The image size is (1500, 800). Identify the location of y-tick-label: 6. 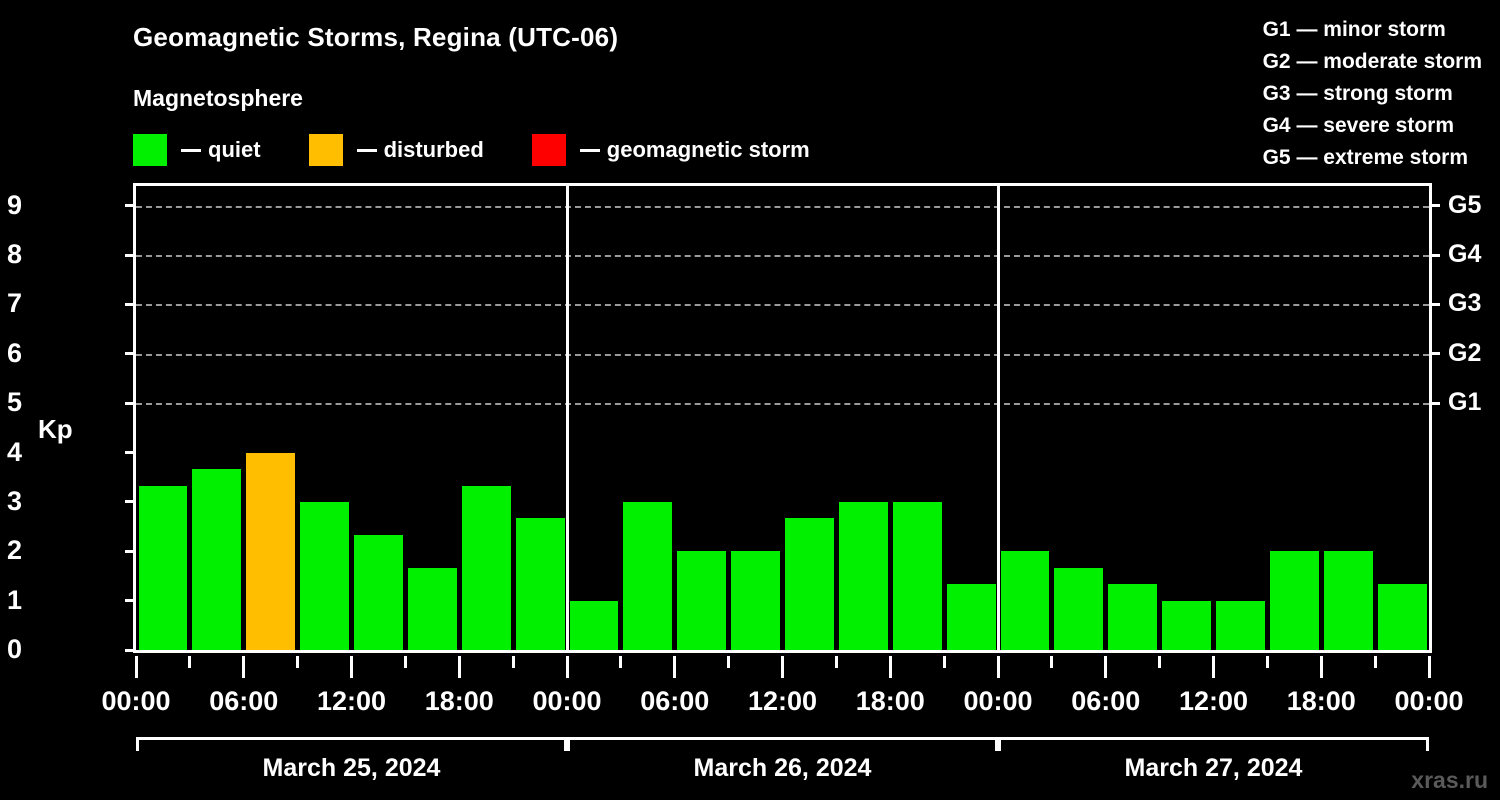
(14, 352).